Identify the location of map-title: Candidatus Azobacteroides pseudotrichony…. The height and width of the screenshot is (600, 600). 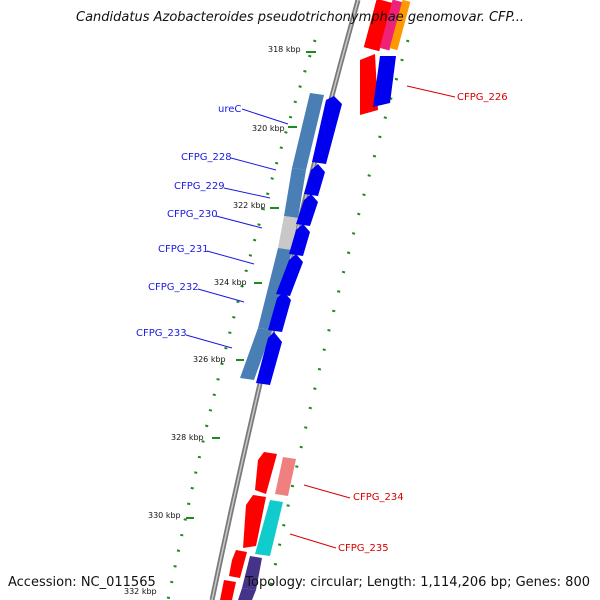
(300, 17).